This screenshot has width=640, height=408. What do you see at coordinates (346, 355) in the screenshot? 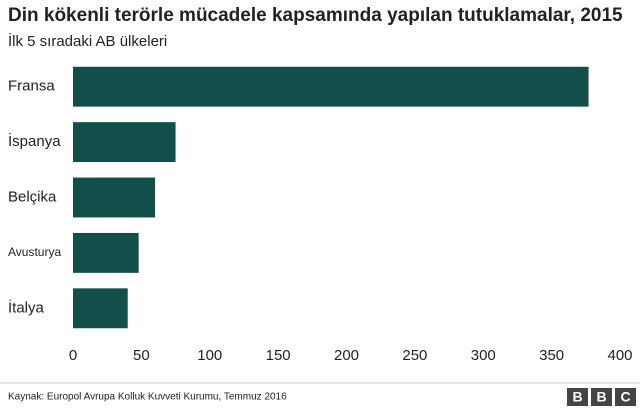
I see `x-tick-label: 200` at bounding box center [346, 355].